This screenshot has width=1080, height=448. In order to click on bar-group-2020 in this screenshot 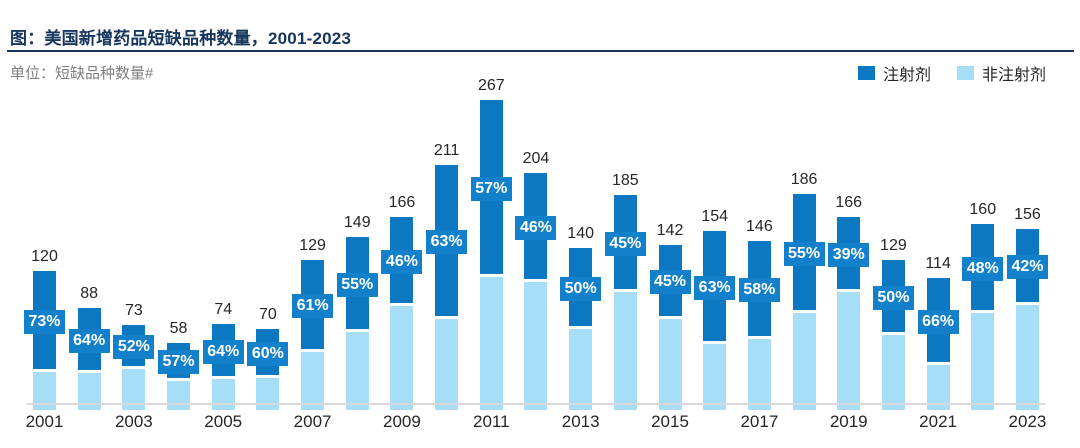, I will do `click(893, 335)`.